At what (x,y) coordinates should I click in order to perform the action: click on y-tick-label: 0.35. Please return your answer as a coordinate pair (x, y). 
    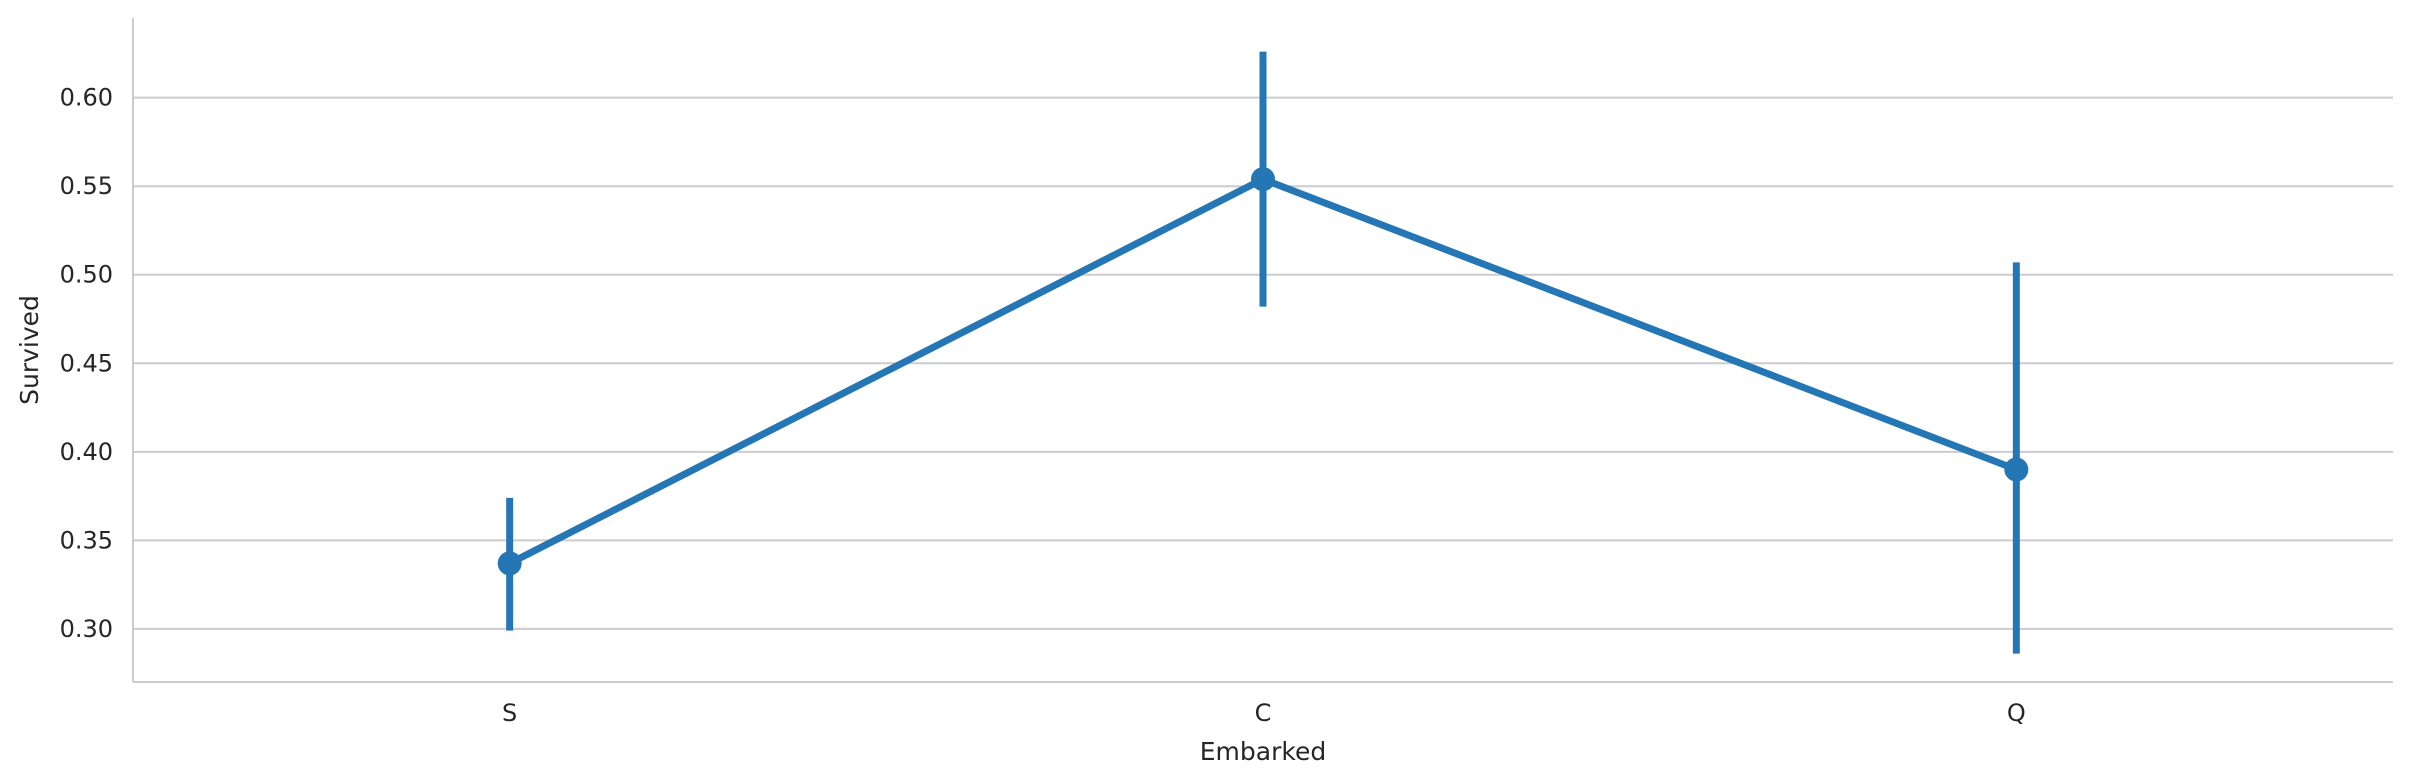
    Looking at the image, I should click on (86, 540).